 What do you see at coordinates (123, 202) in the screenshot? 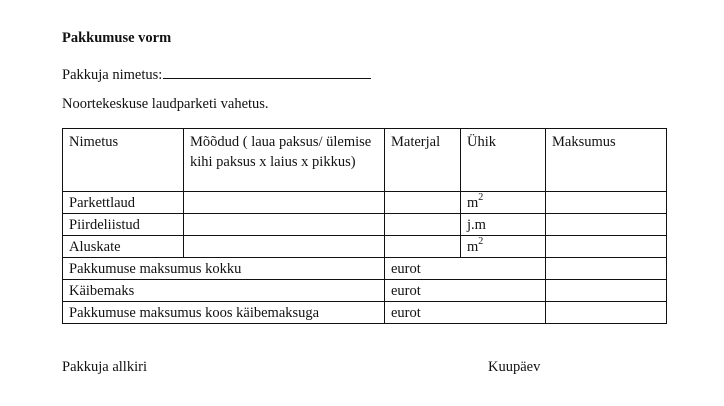
I see `row-name: Parkettlaud` at bounding box center [123, 202].